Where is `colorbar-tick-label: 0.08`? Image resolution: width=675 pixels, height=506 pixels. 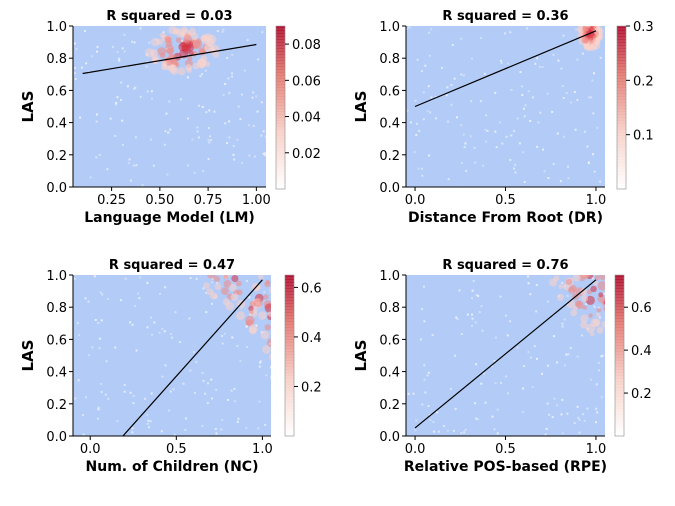 colorbar-tick-label: 0.08 is located at coordinates (306, 45).